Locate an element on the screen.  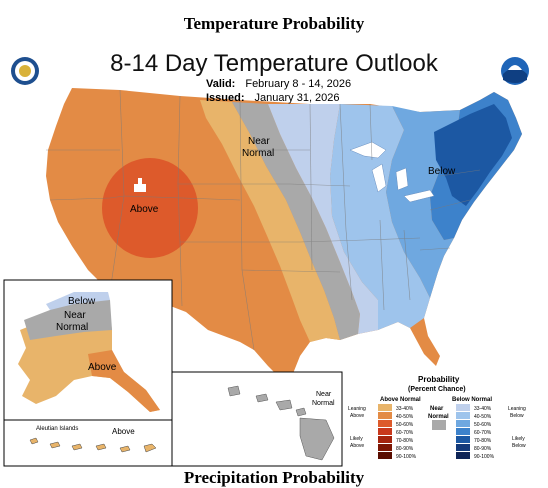
legend-likely-below-2: Below is located at coordinates (519, 446).